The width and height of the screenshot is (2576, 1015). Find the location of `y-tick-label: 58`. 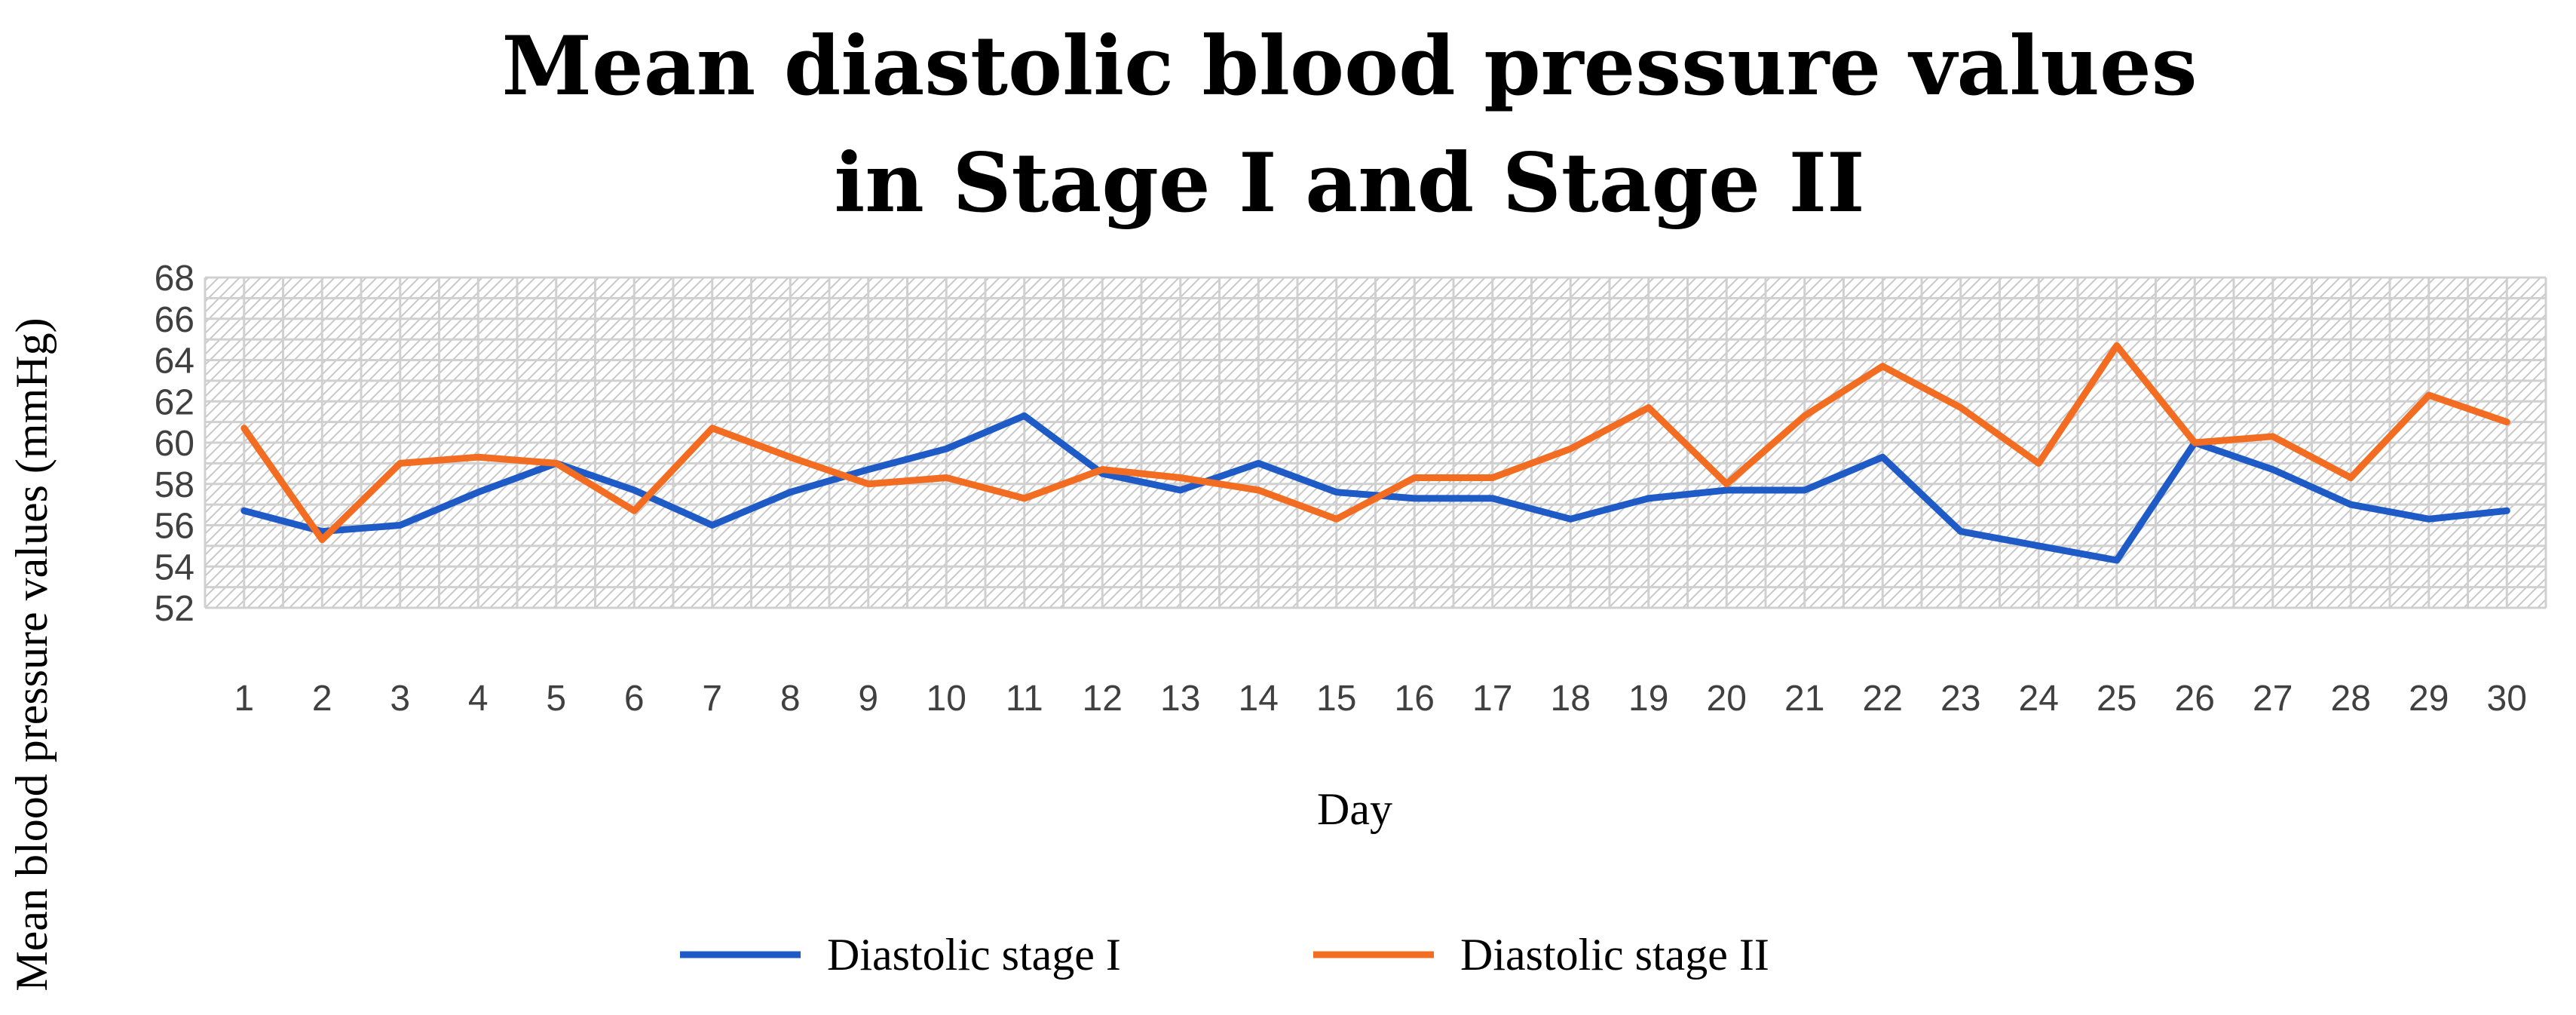

y-tick-label: 58 is located at coordinates (175, 485).